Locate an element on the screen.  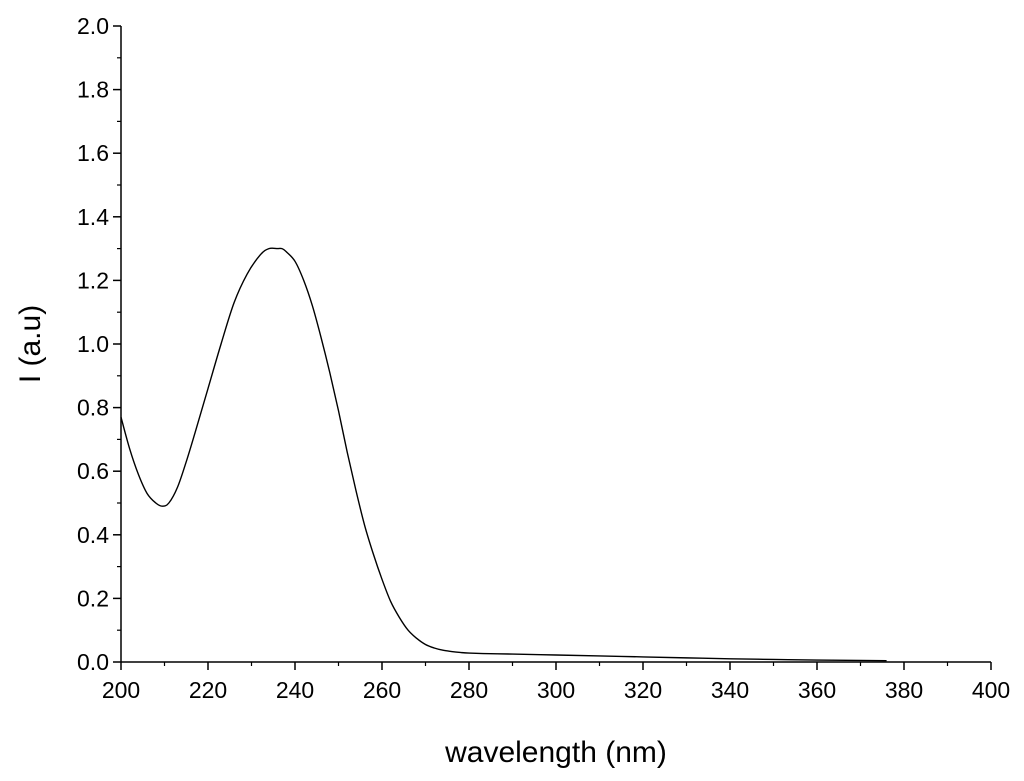
x-tick-label: 320 is located at coordinates (643, 690).